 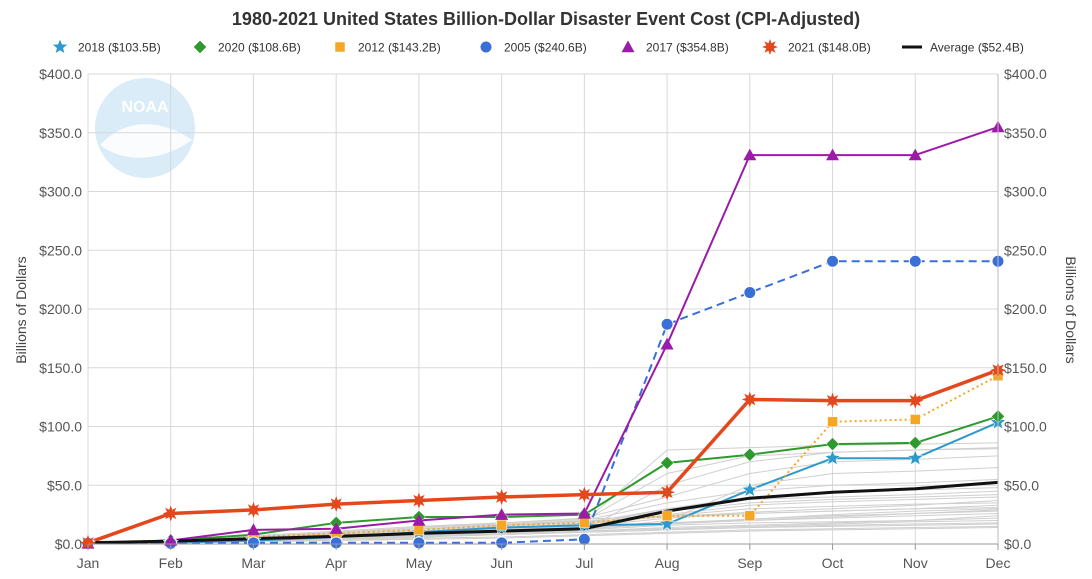 I want to click on y-tick-label-left: $100.0, so click(x=60, y=427).